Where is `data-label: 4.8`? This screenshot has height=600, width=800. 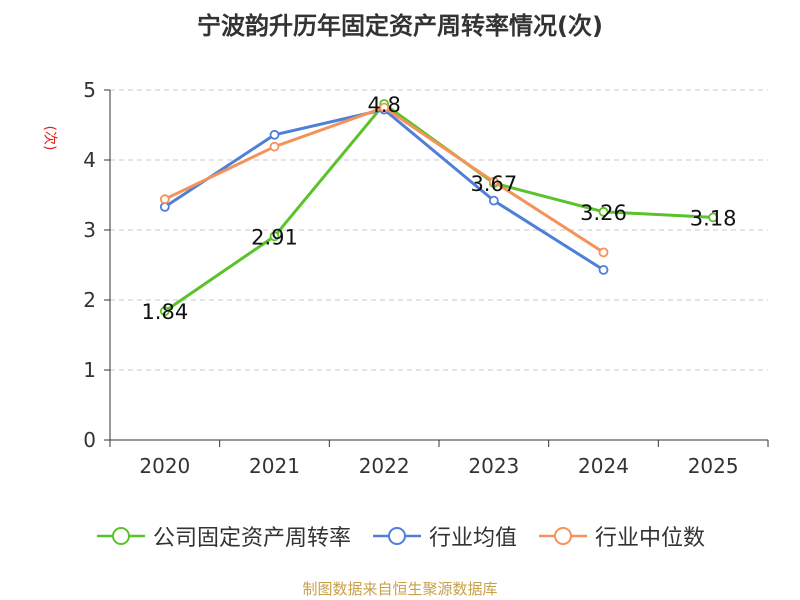 data-label: 4.8 is located at coordinates (383, 105).